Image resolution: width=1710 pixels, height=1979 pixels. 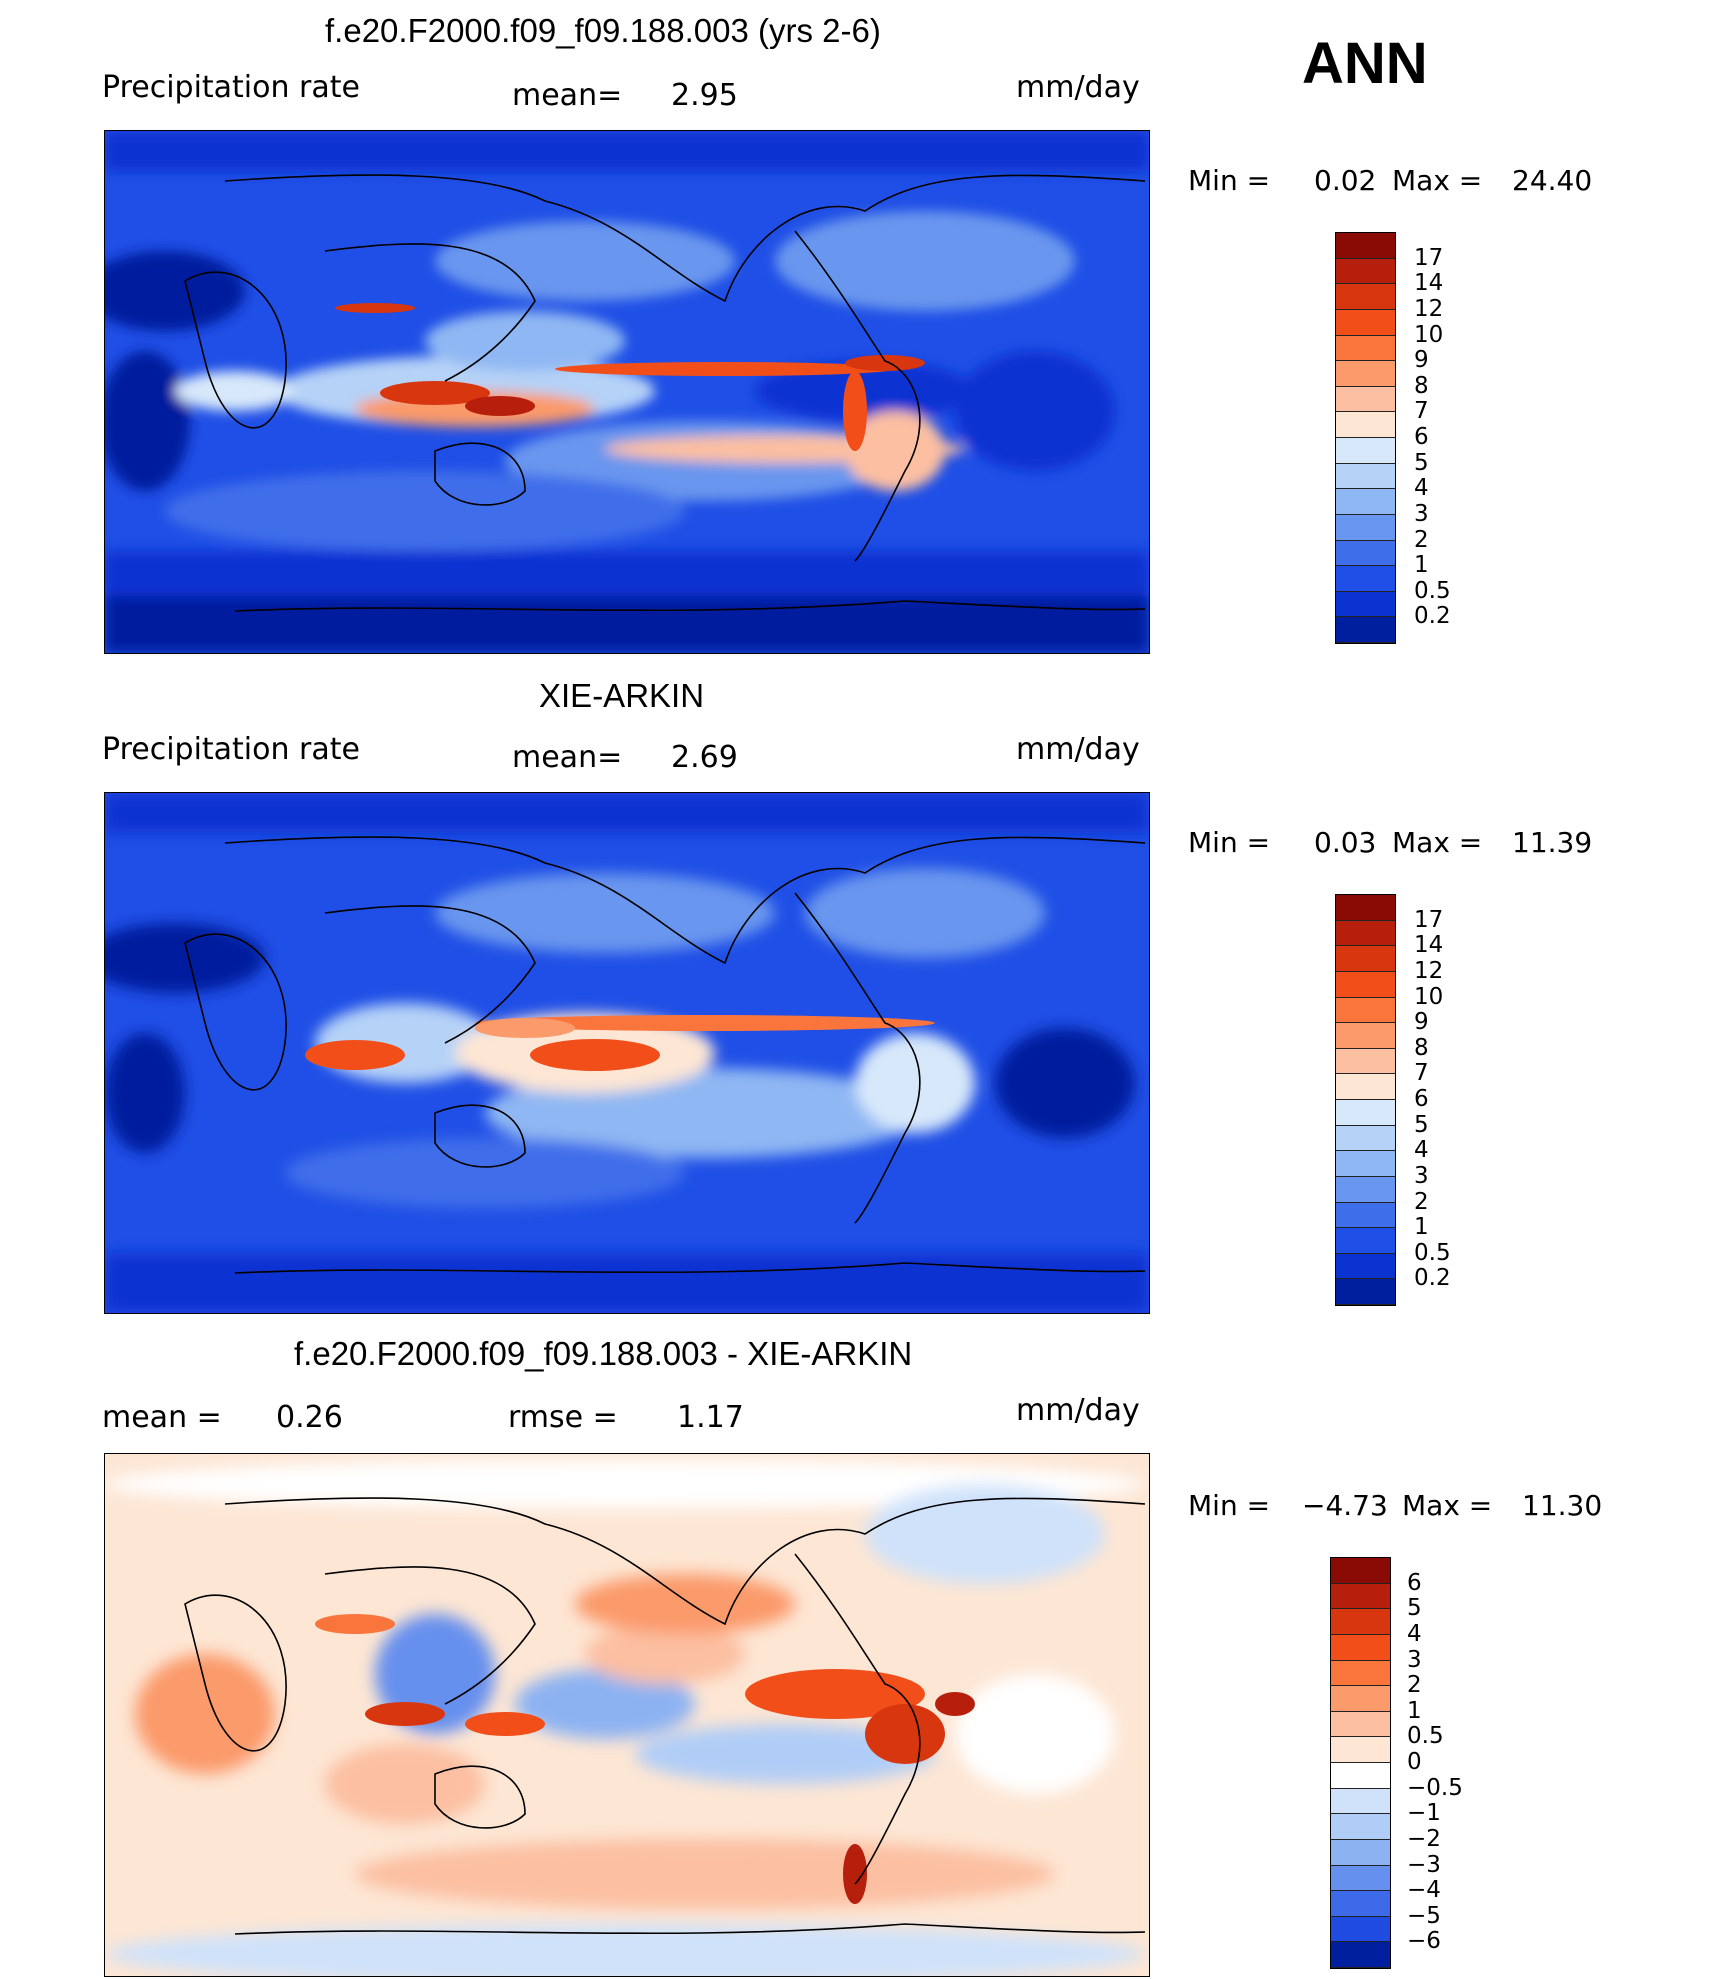 What do you see at coordinates (231, 749) in the screenshot?
I see `panel-2-field-label: Precipitation rate` at bounding box center [231, 749].